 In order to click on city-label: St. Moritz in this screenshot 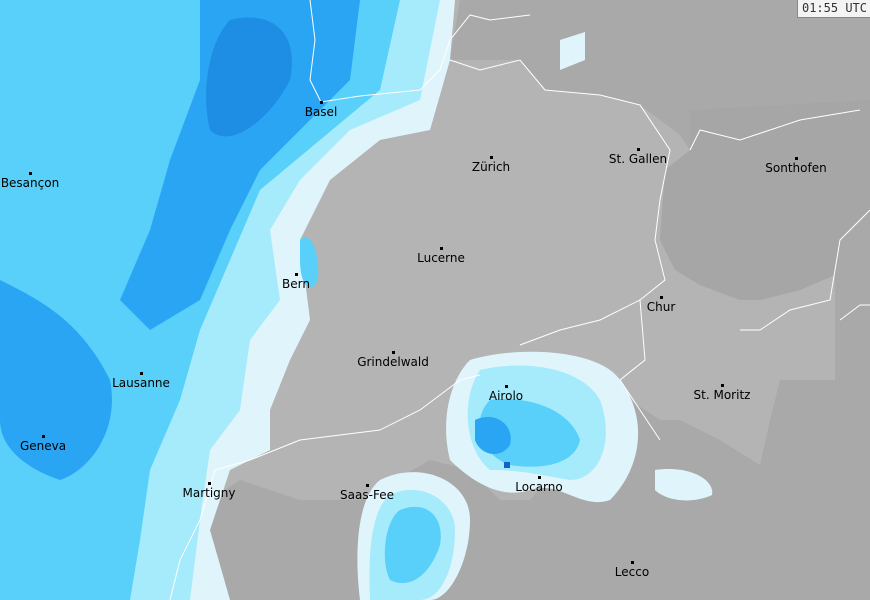, I will do `click(722, 395)`.